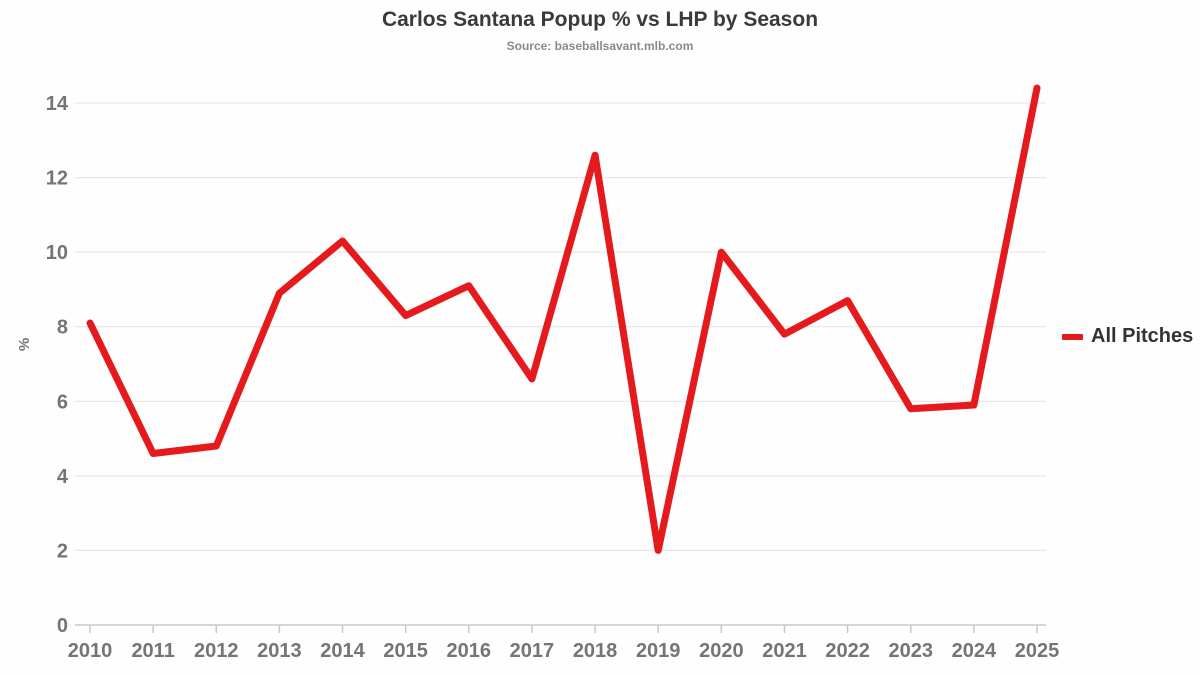 This screenshot has width=1200, height=675. Describe the element at coordinates (62, 328) in the screenshot. I see `y-tick-label: 8` at that location.